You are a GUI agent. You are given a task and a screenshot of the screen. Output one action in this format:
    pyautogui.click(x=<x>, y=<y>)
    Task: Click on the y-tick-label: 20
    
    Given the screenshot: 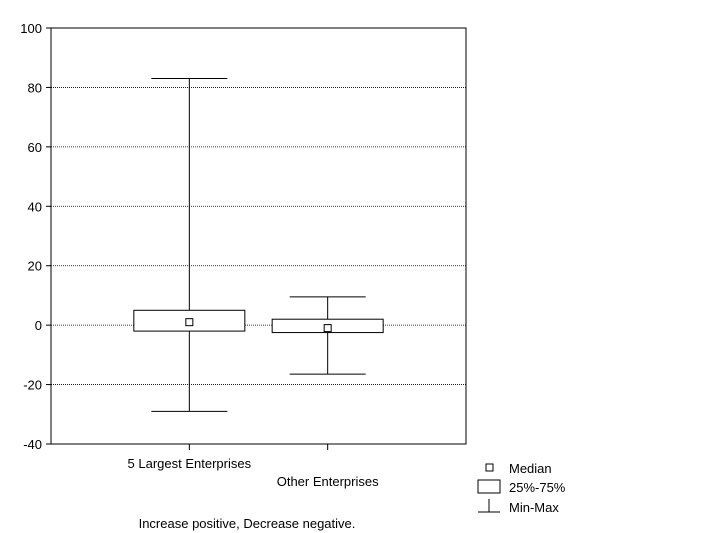 What is the action you would take?
    pyautogui.click(x=35, y=266)
    